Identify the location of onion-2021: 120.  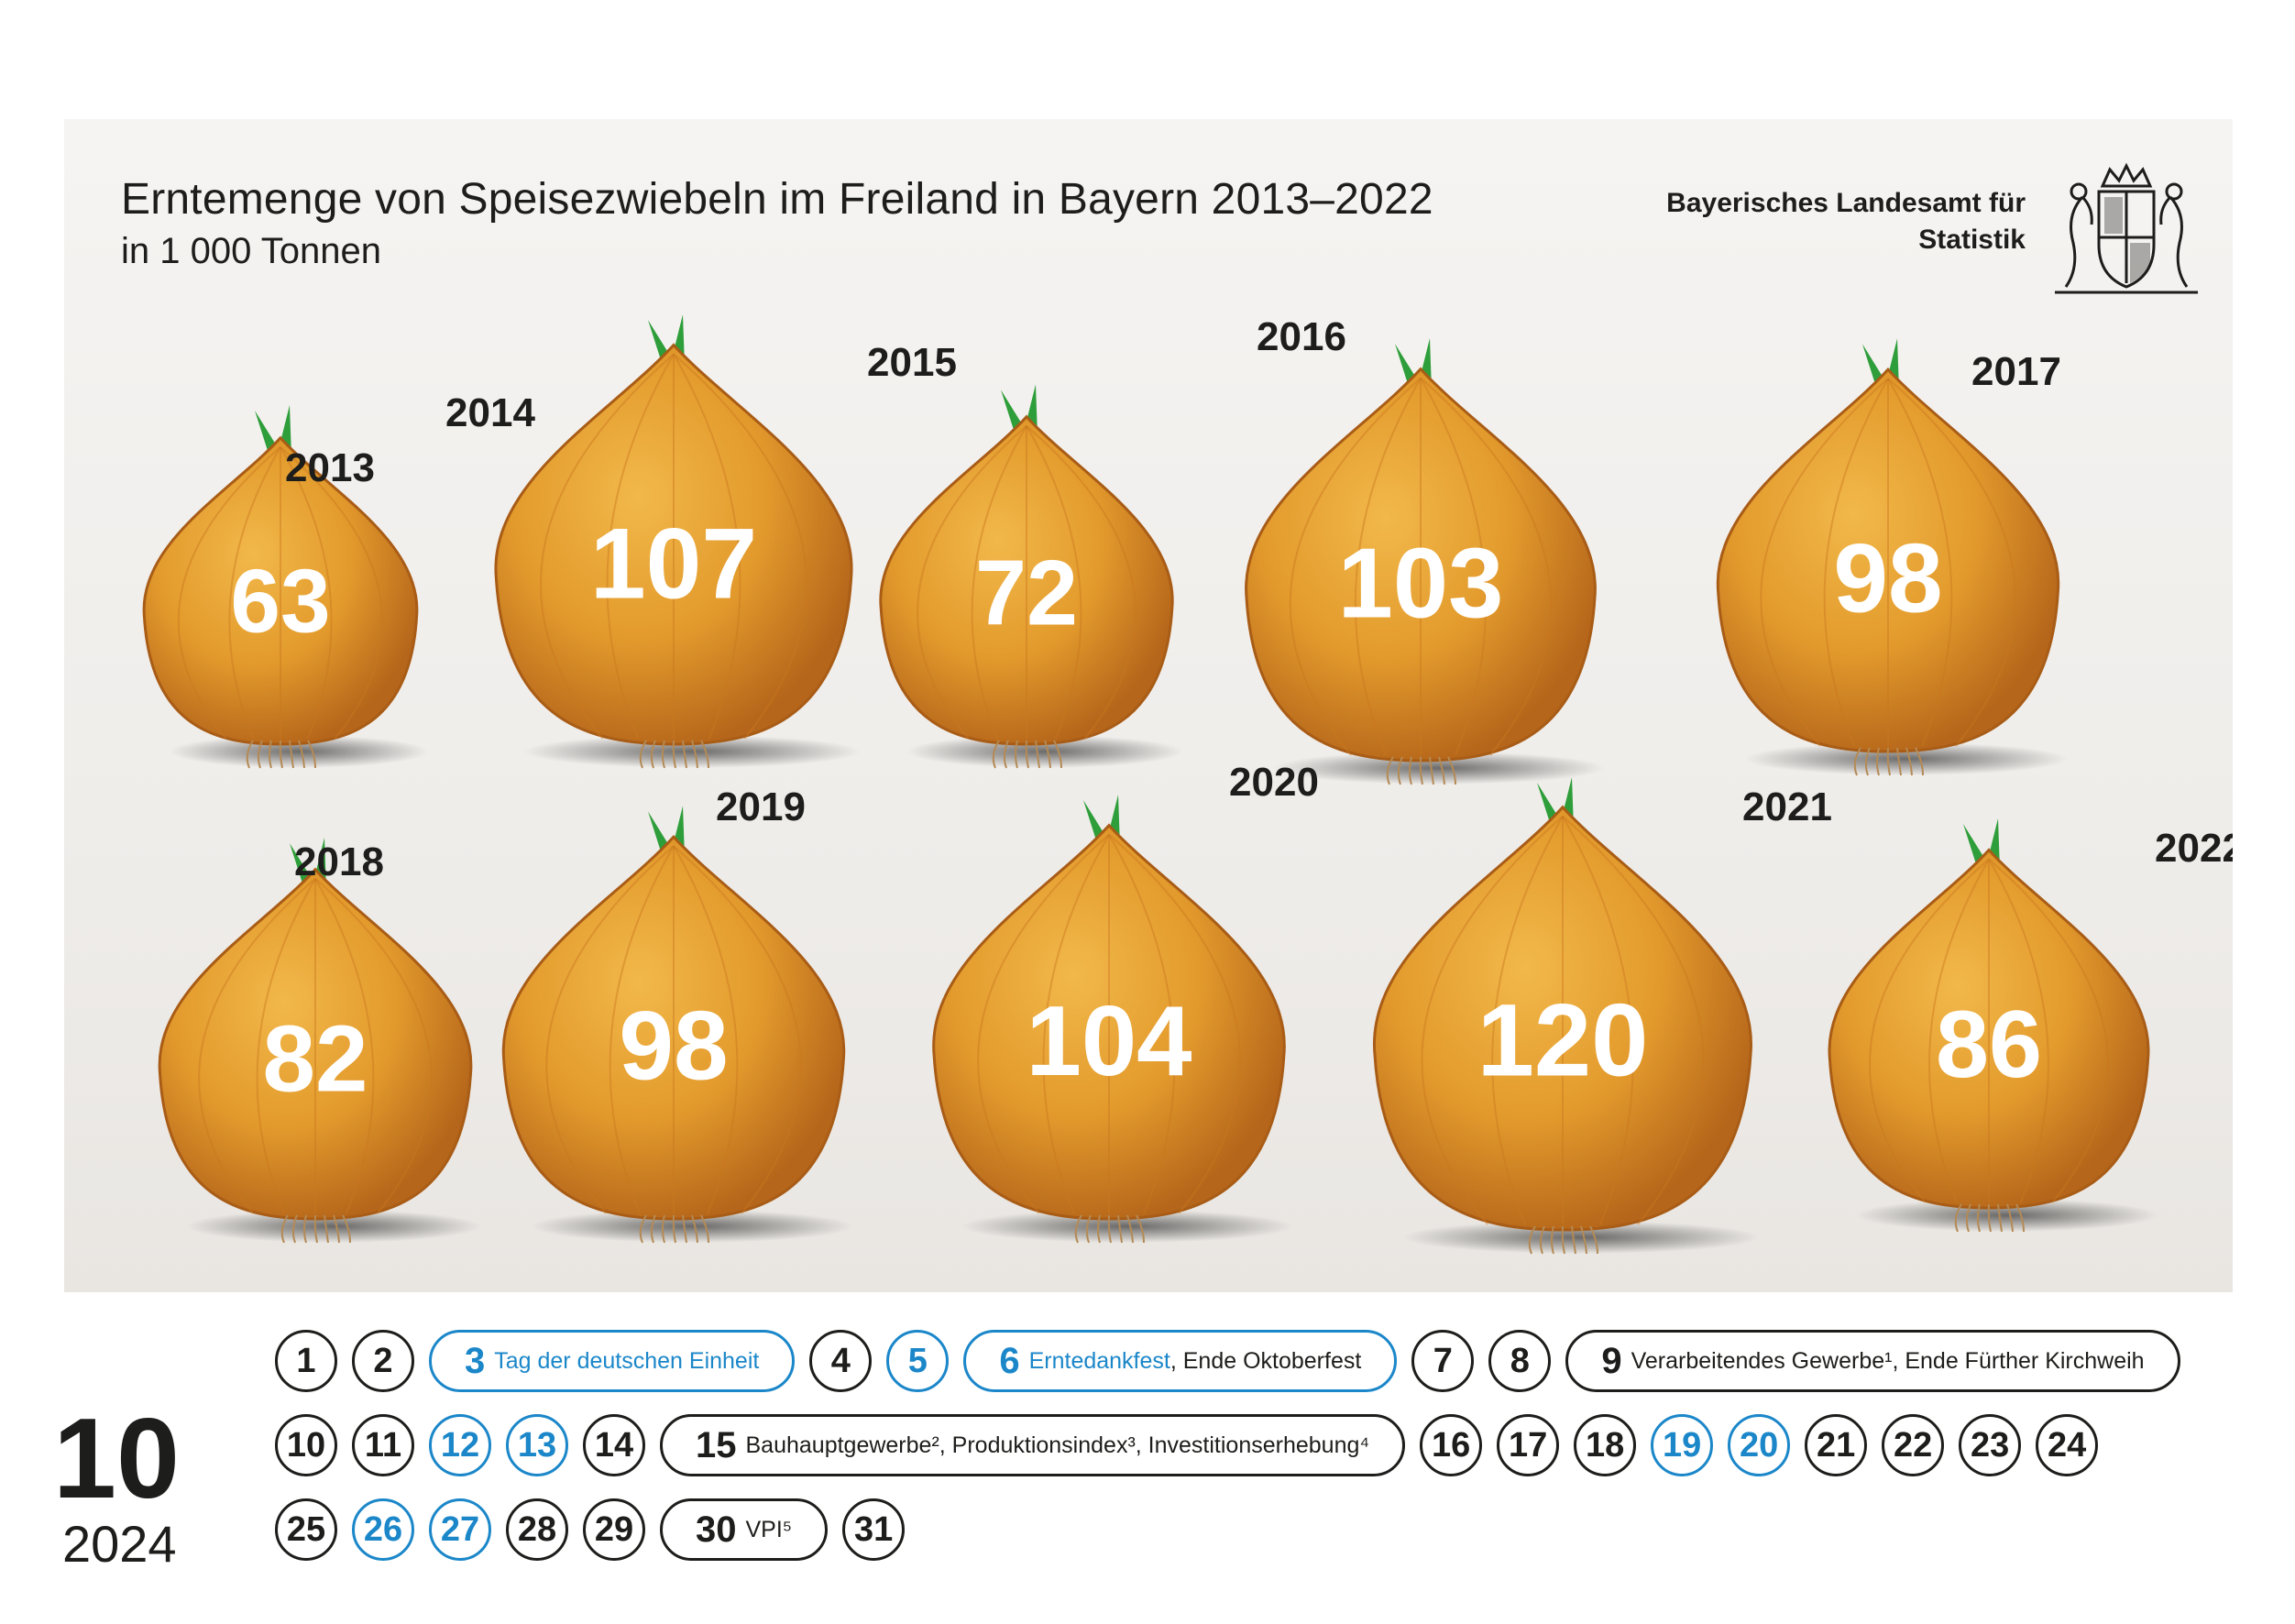
(1567, 1016).